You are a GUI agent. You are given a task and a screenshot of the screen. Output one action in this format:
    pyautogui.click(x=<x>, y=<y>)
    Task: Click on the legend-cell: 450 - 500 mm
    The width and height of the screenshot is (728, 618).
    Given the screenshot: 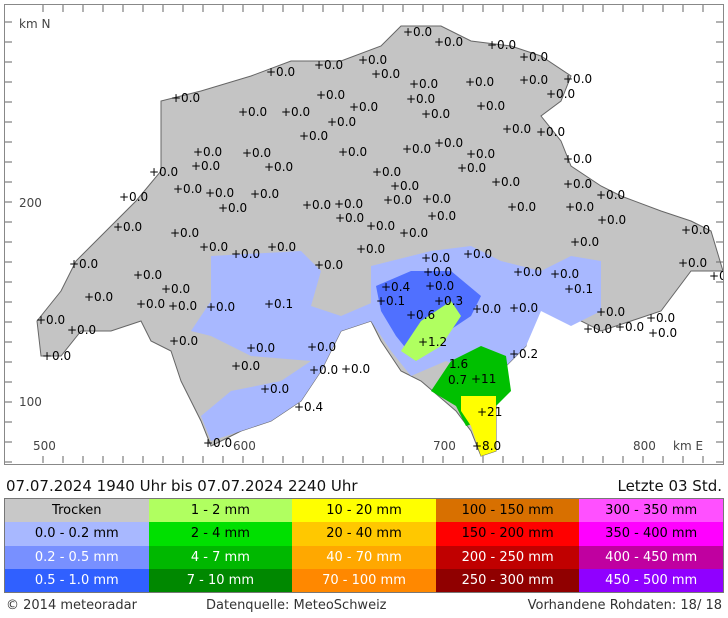 What is the action you would take?
    pyautogui.click(x=651, y=580)
    